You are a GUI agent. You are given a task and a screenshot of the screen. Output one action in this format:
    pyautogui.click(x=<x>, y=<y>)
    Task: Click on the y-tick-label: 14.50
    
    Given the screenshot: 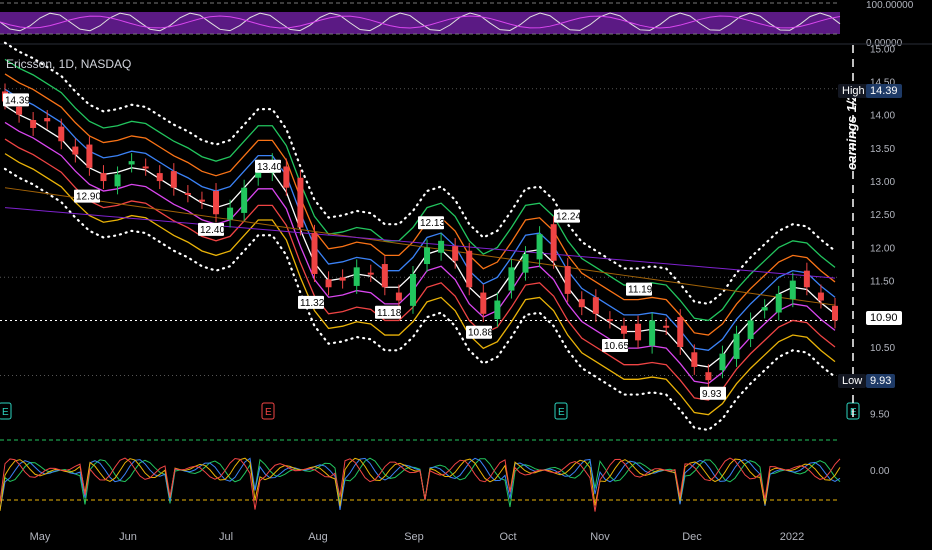 What is the action you would take?
    pyautogui.click(x=882, y=83)
    